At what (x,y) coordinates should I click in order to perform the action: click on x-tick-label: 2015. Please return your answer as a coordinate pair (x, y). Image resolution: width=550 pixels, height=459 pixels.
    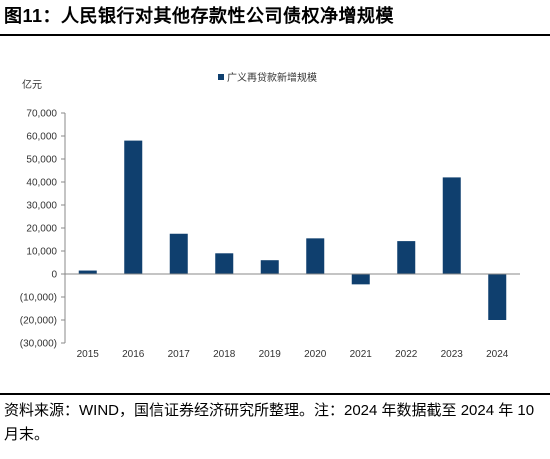
    Looking at the image, I should click on (88, 354).